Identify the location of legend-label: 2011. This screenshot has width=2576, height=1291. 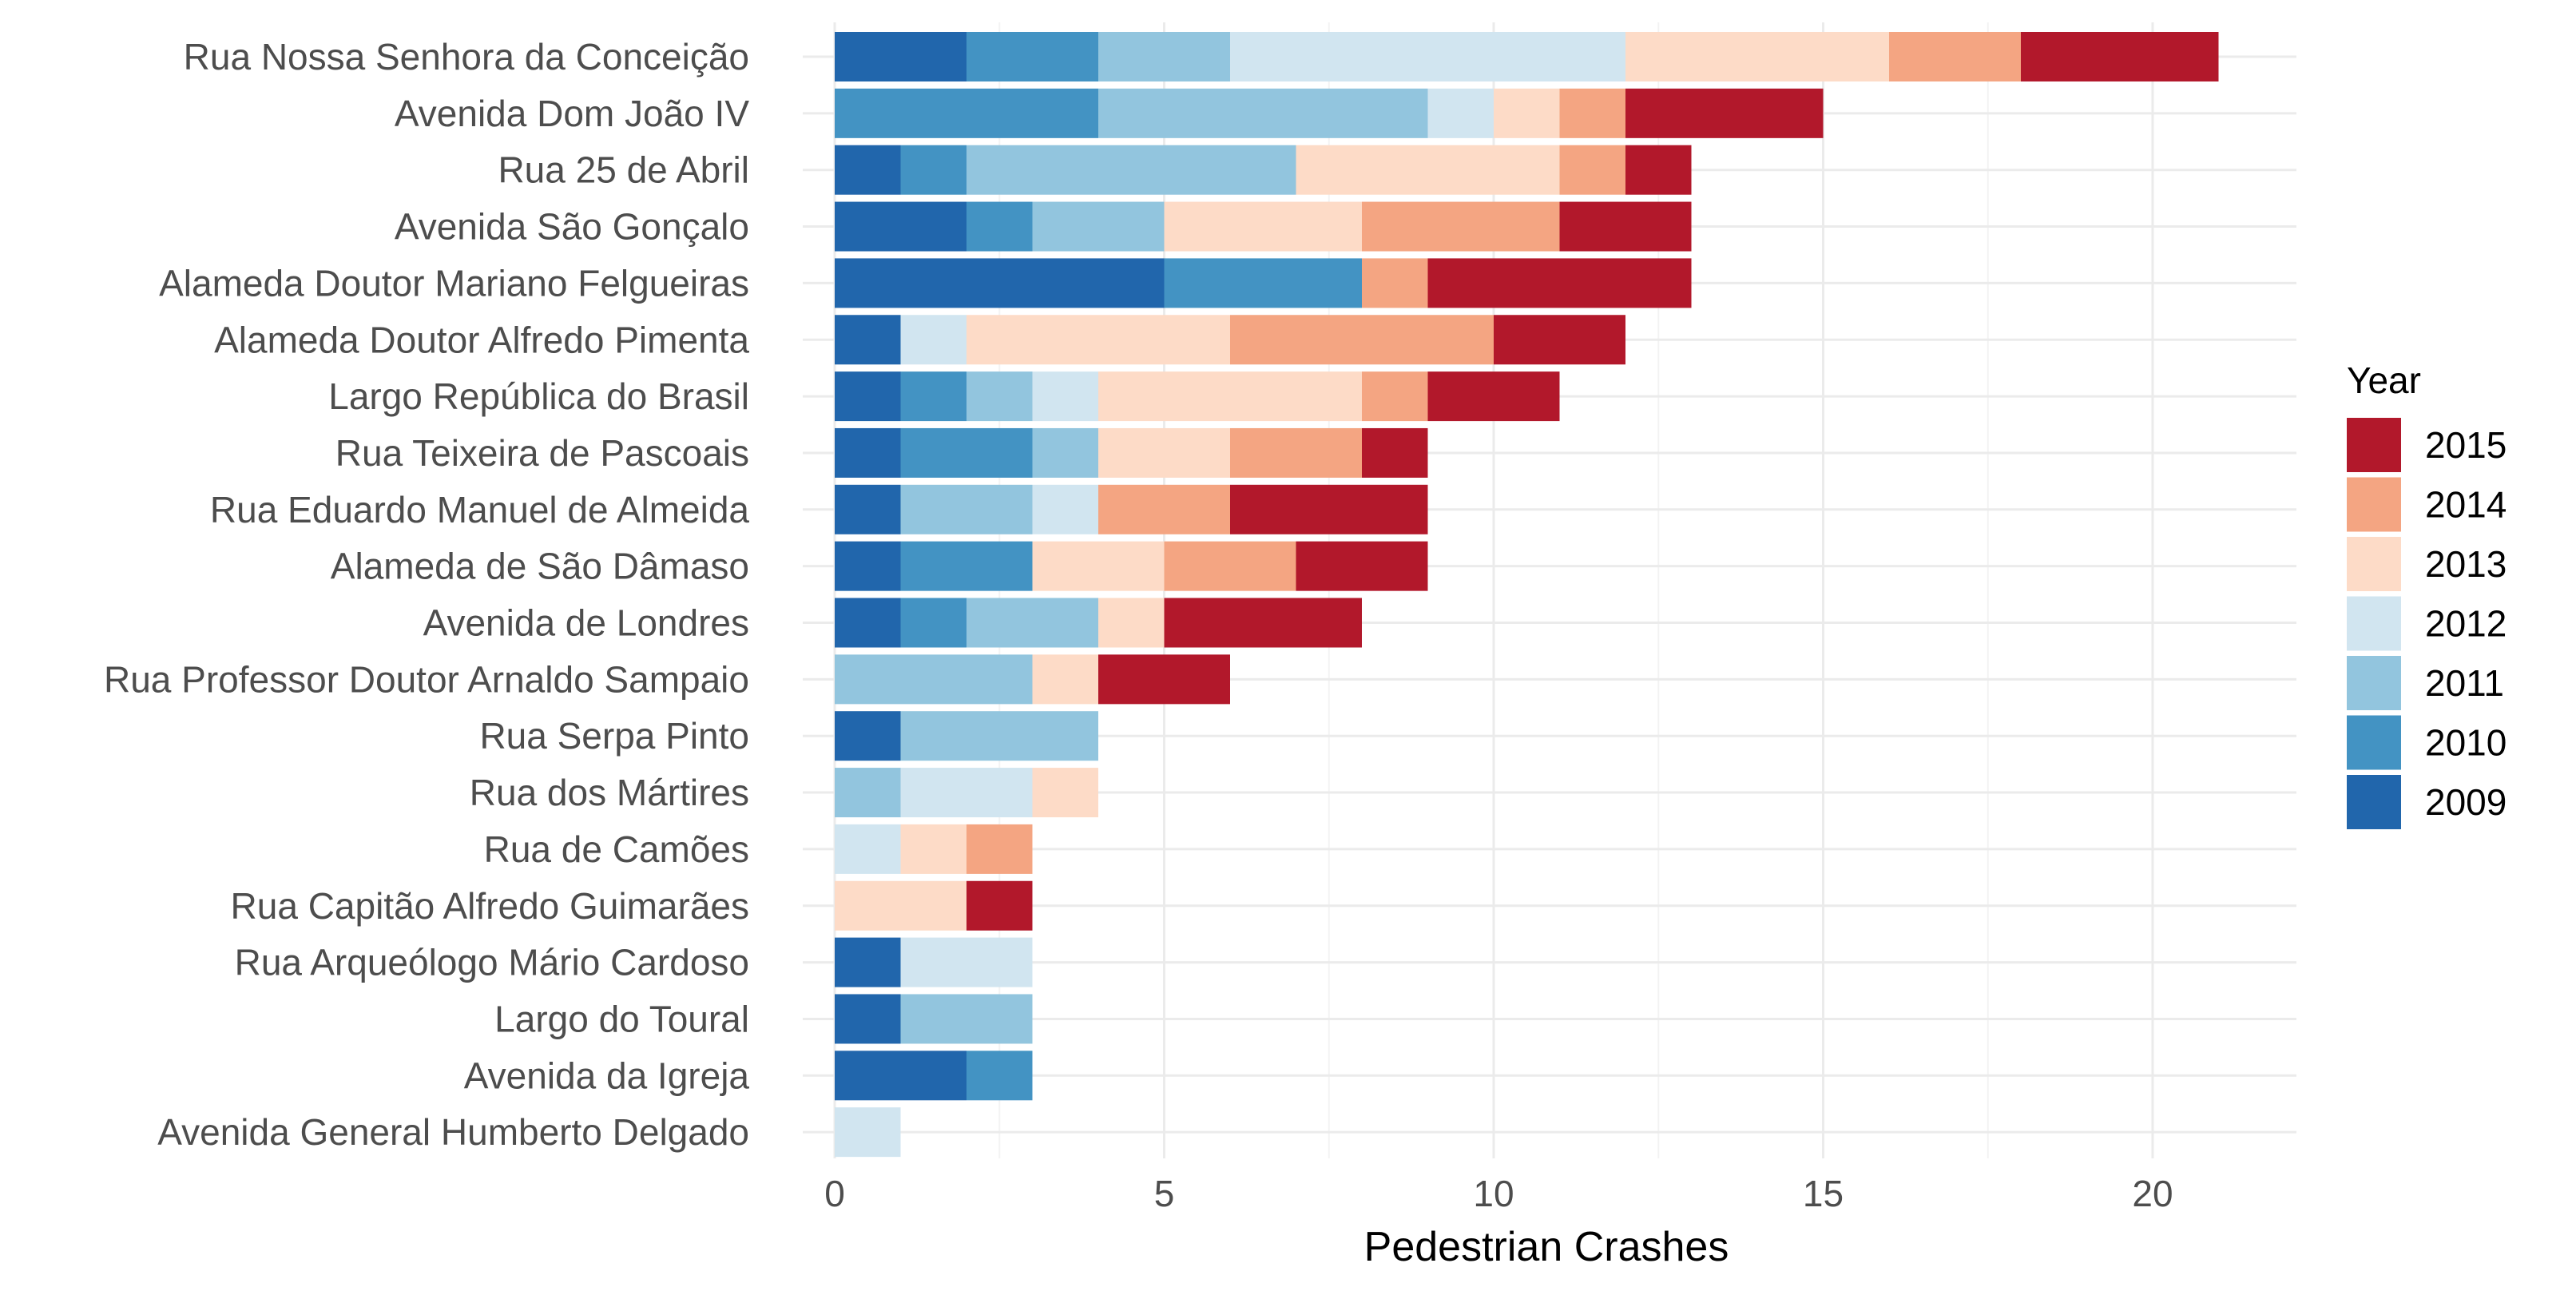
(2464, 683).